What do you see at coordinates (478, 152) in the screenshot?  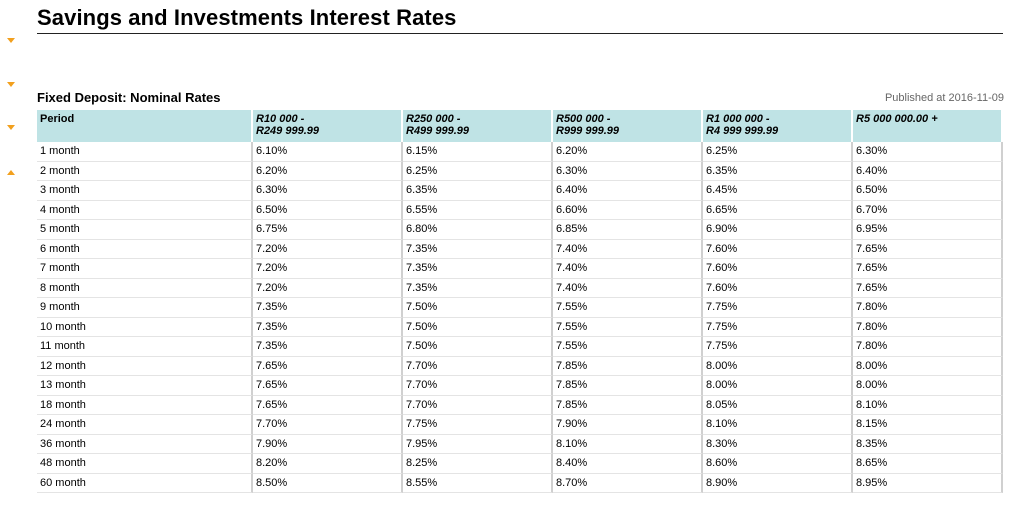 I see `rate-cell: 6.15%` at bounding box center [478, 152].